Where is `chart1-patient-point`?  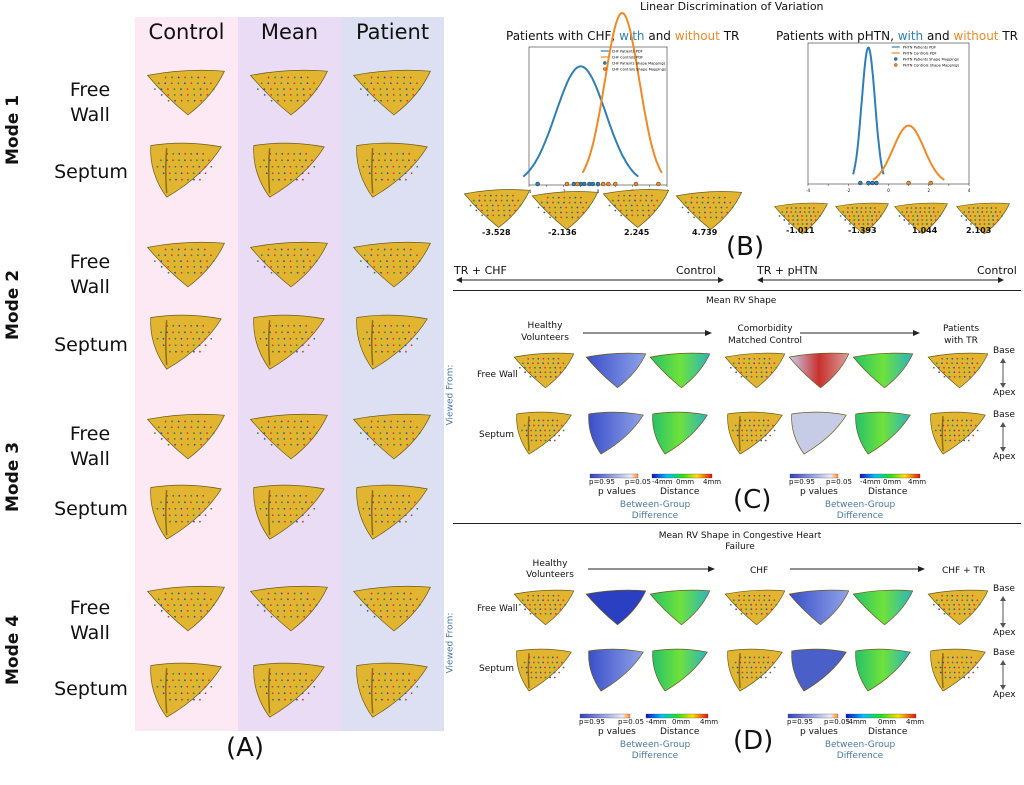 chart1-patient-point is located at coordinates (860, 183).